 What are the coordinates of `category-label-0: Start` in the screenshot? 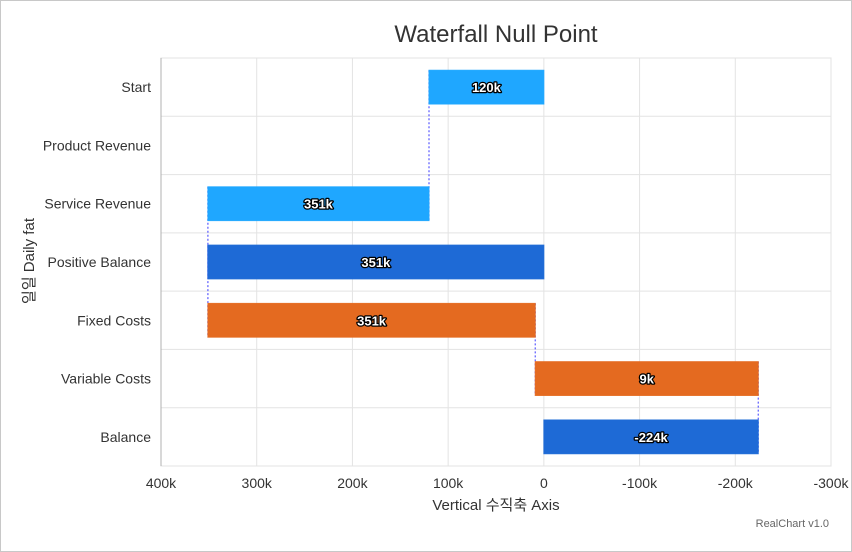 It's located at (136, 87).